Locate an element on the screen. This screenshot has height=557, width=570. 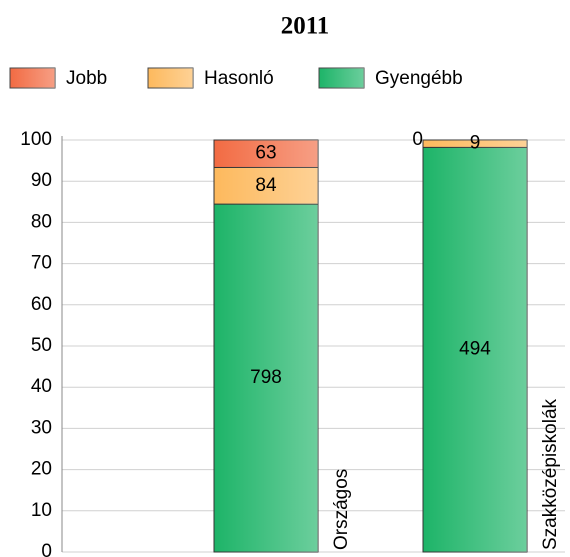
y-tick-label: 20 is located at coordinates (41, 469).